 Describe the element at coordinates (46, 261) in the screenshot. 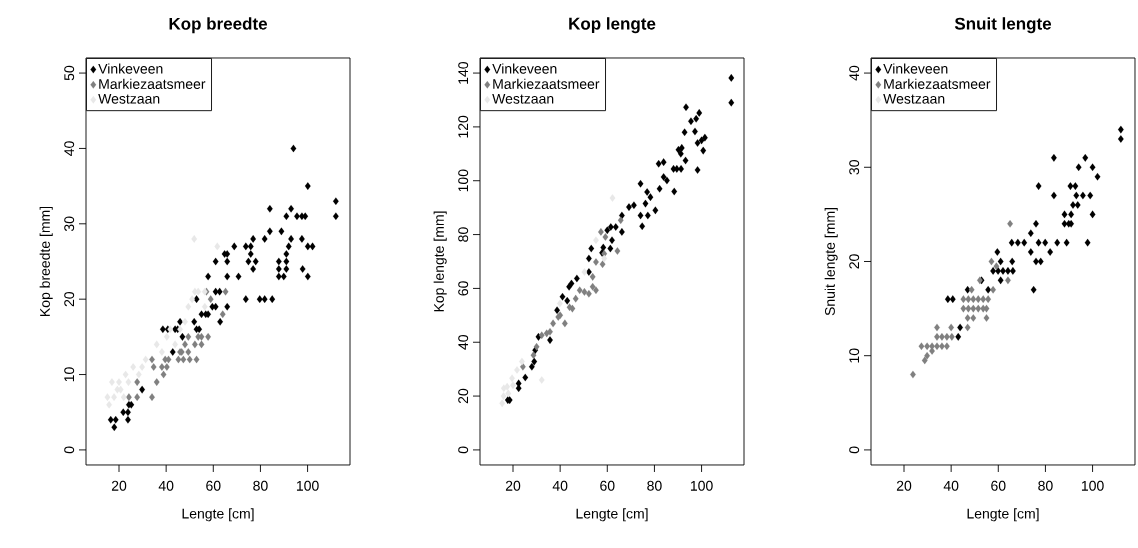

I see `y-axis-title: Kop breedte [mm]` at that location.